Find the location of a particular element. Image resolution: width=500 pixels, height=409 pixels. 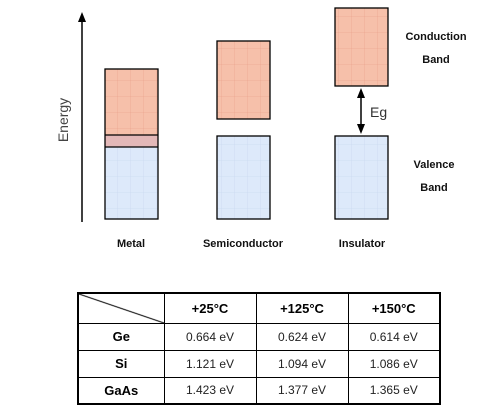

conduction-band-label-line1: Conduction is located at coordinates (435, 37).